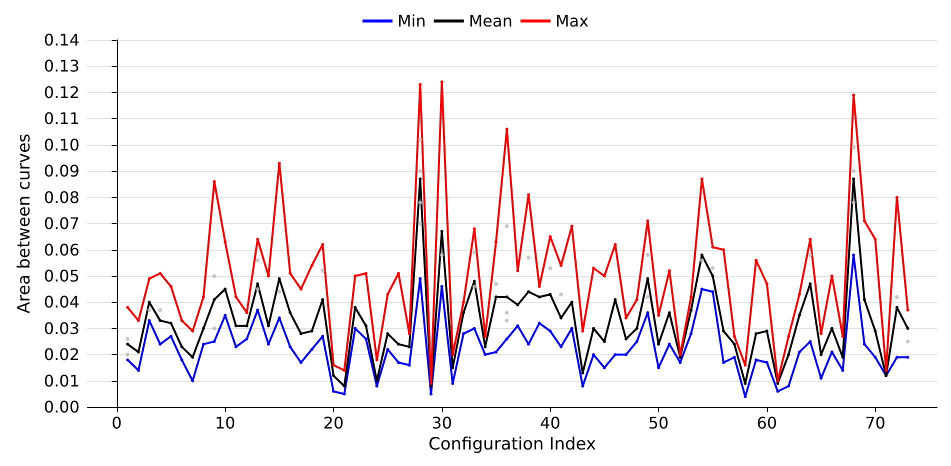 This screenshot has height=466, width=951. Describe the element at coordinates (658, 423) in the screenshot. I see `x-tick-label: 50` at that location.